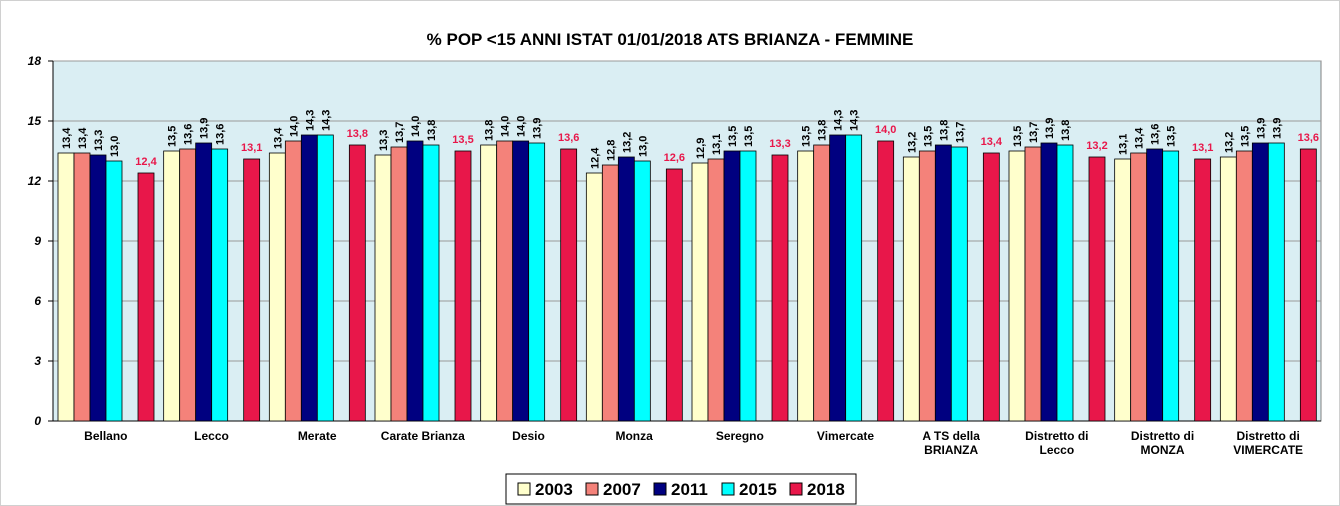 Image resolution: width=1340 pixels, height=506 pixels. I want to click on x-tick-label: Distretto di MONZA, so click(1162, 443).